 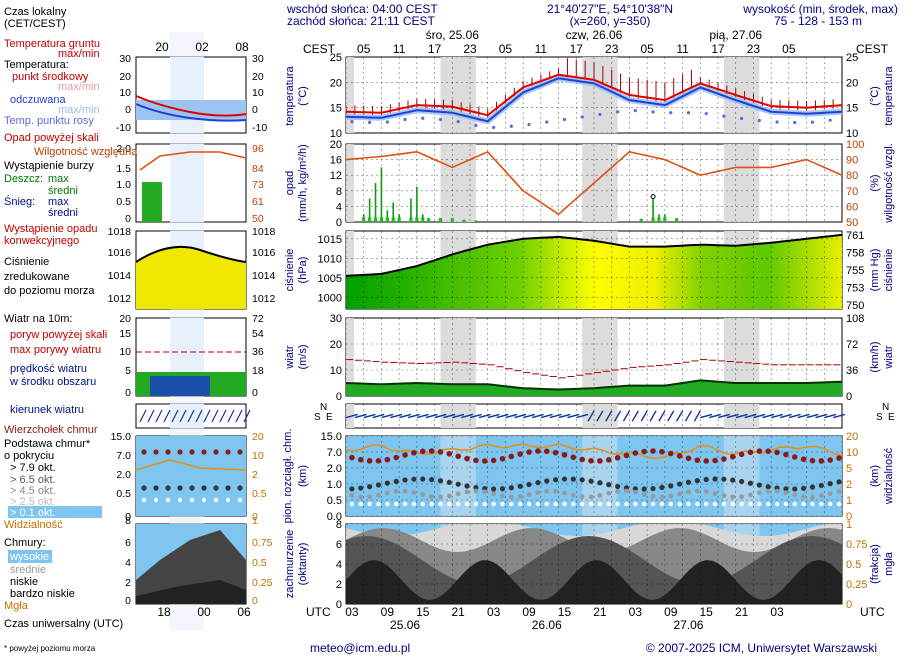 What do you see at coordinates (193, 161) in the screenshot?
I see `legend-rh-line` at bounding box center [193, 161].